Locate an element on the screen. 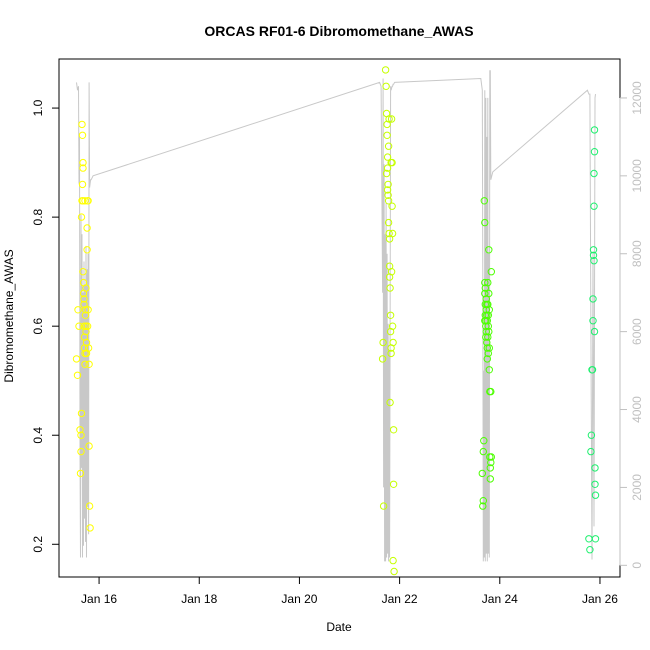 This screenshot has width=650, height=650. y2-tick-label: 2000 is located at coordinates (637, 487).